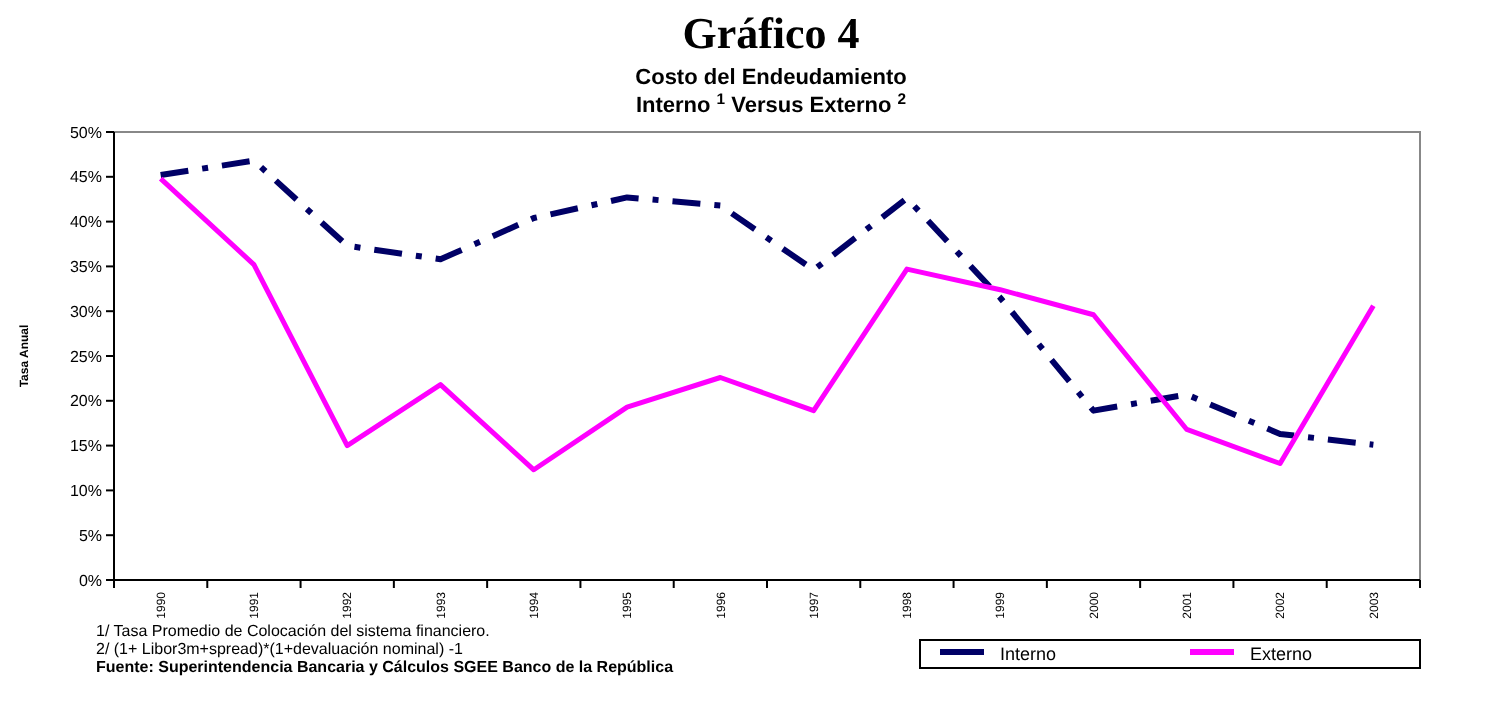 The width and height of the screenshot is (1494, 708). Describe the element at coordinates (85, 311) in the screenshot. I see `y-tick-label: 30%` at that location.